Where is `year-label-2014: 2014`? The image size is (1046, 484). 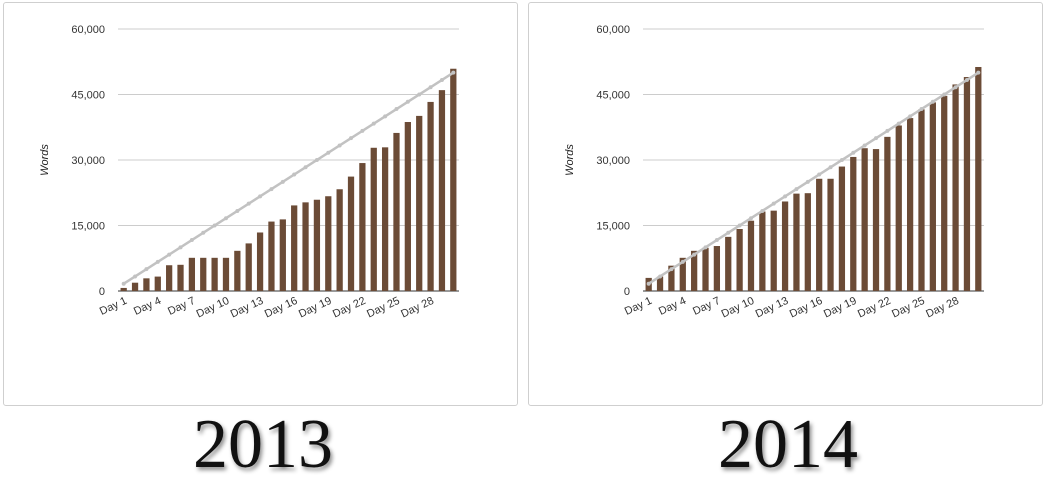
year-label-2014: 2014 is located at coordinates (788, 444).